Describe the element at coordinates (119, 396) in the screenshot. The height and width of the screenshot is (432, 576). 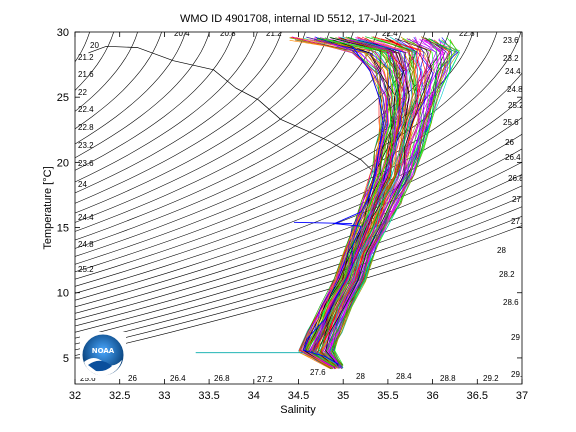
I see `x-tick-label: 32.5` at that location.